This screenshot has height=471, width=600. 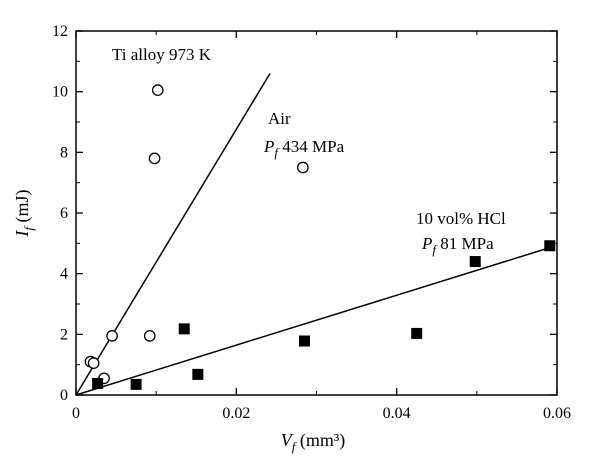 I want to click on y-tick-label: 8, so click(x=64, y=152).